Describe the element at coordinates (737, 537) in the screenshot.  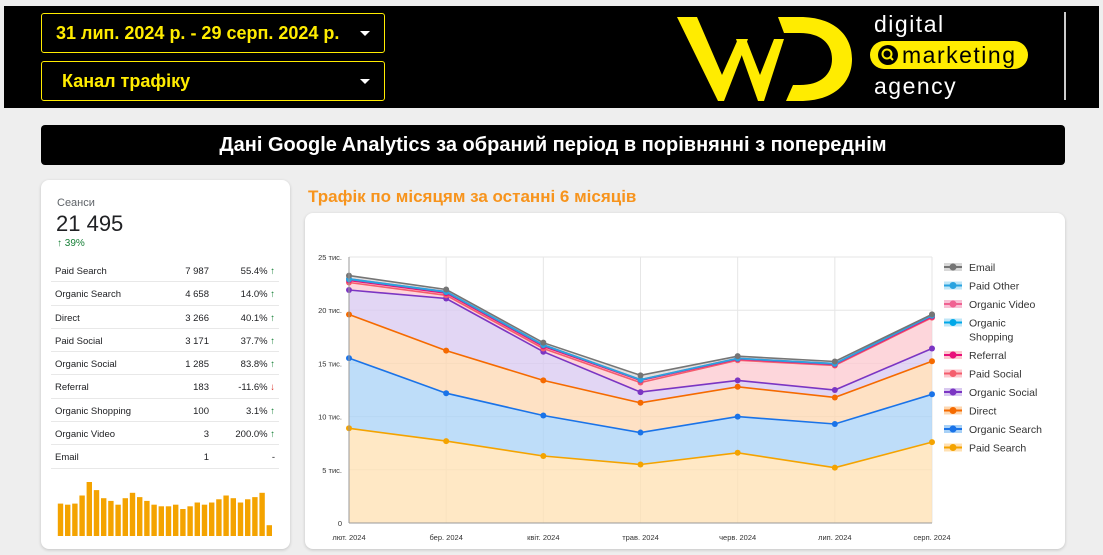
I see `x-tick-label: черв. 2024` at that location.